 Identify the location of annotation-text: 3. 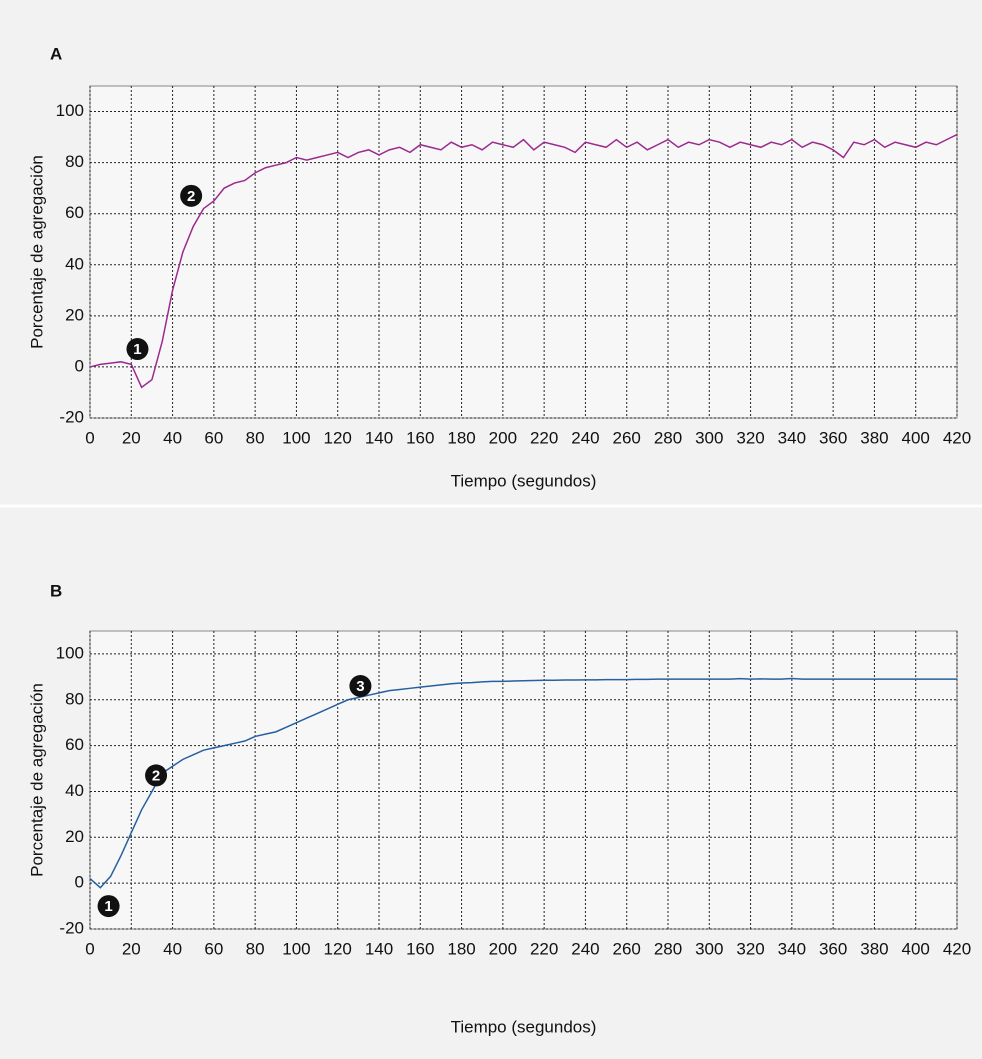
(360, 686).